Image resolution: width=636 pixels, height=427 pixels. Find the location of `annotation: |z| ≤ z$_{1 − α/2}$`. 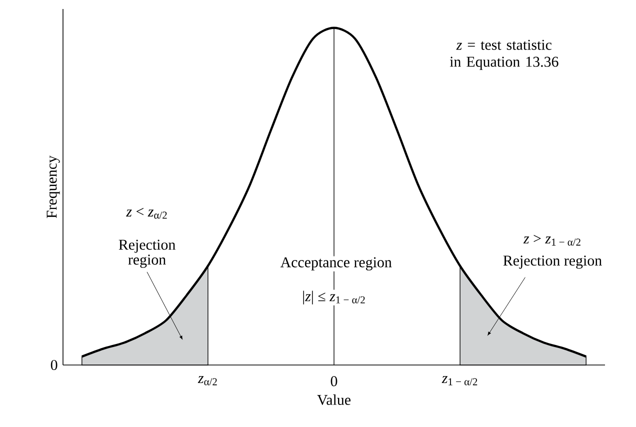

annotation: |z| ≤ z$_{1 − α/2}$ is located at coordinates (334, 297).